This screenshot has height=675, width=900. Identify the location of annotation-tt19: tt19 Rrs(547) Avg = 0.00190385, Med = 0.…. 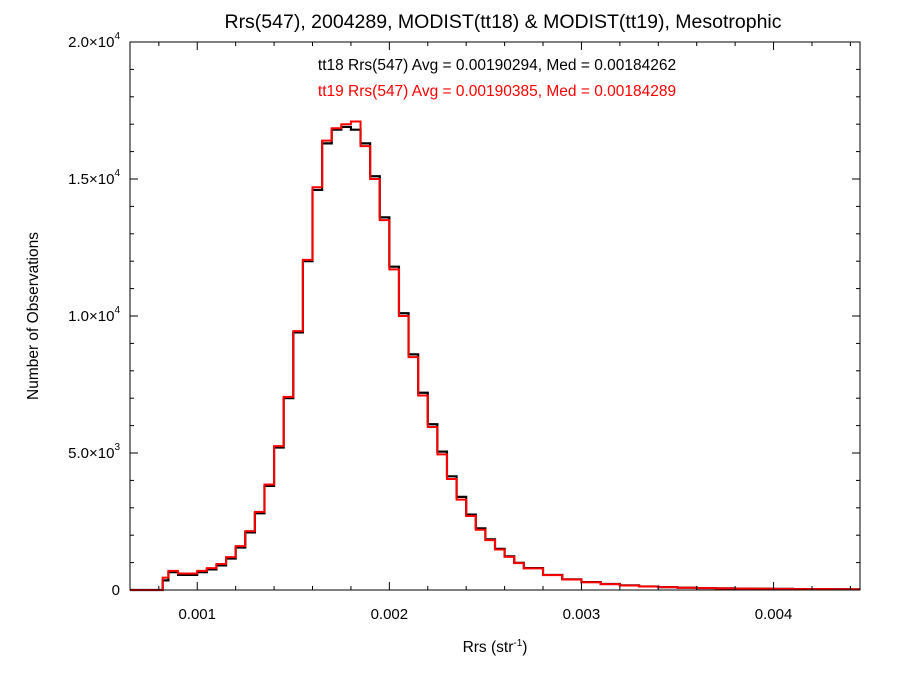
(497, 91).